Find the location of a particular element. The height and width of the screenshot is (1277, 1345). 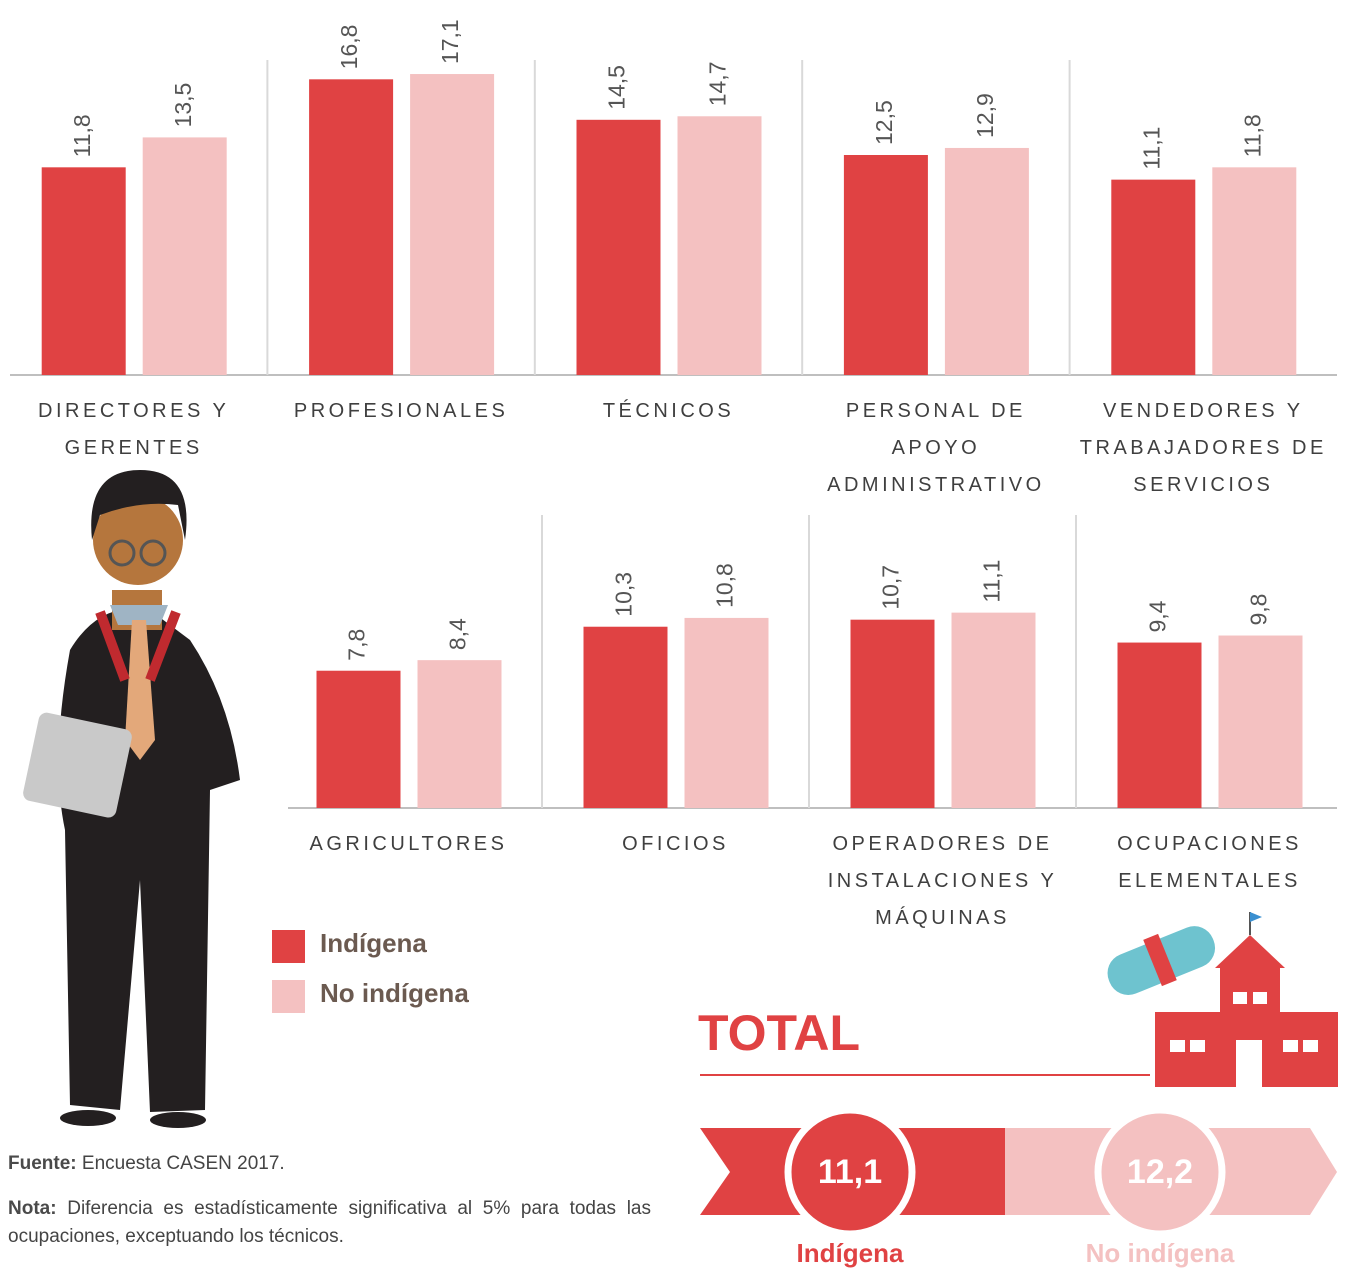

value-label: 16,8 is located at coordinates (349, 47).